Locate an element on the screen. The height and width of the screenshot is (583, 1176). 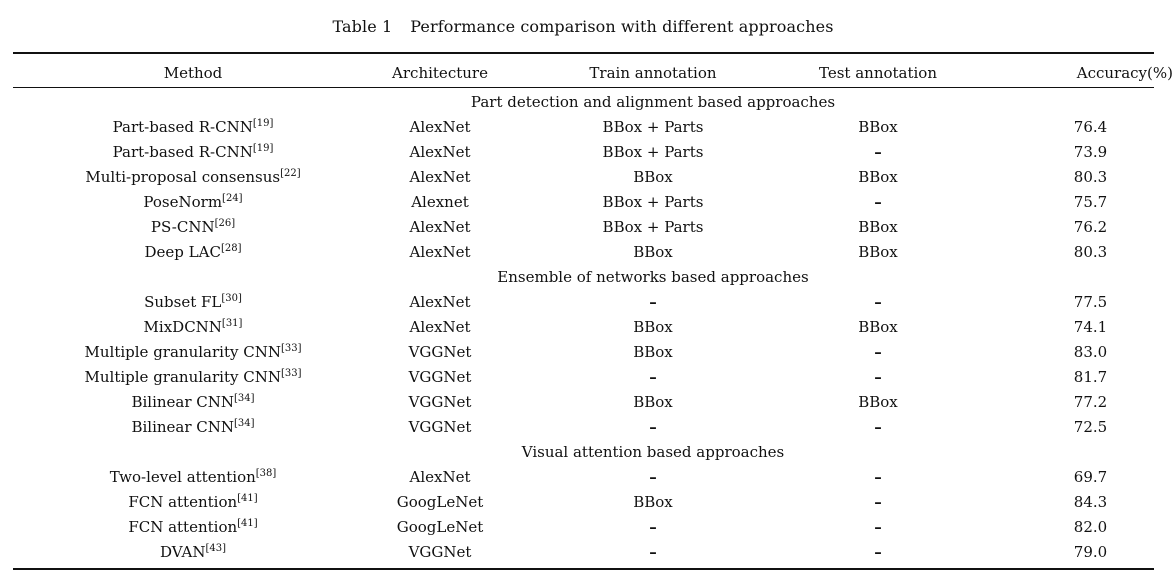
method-cell: PS-CNN[26] is located at coordinates (193, 227).